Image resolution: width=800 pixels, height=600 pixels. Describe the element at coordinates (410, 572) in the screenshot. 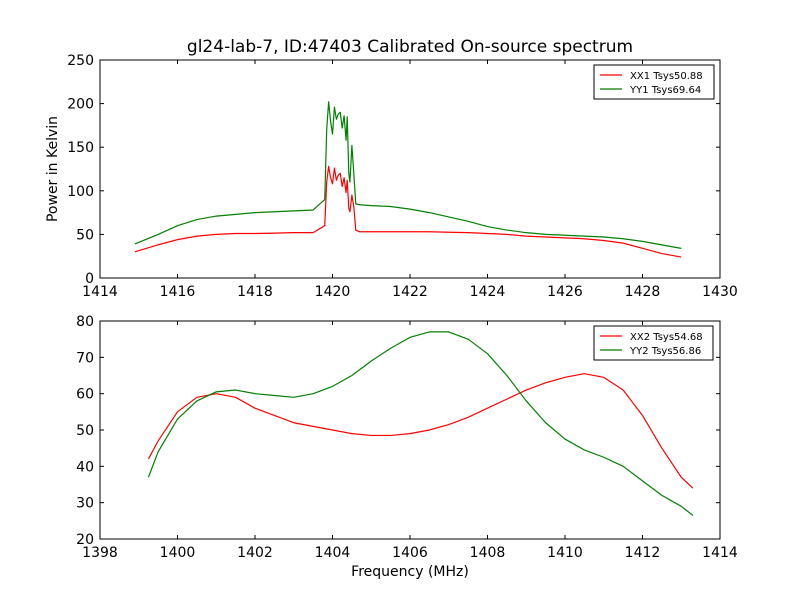

I see `bottom-x-axis-label: Frequency (MHz)` at that location.